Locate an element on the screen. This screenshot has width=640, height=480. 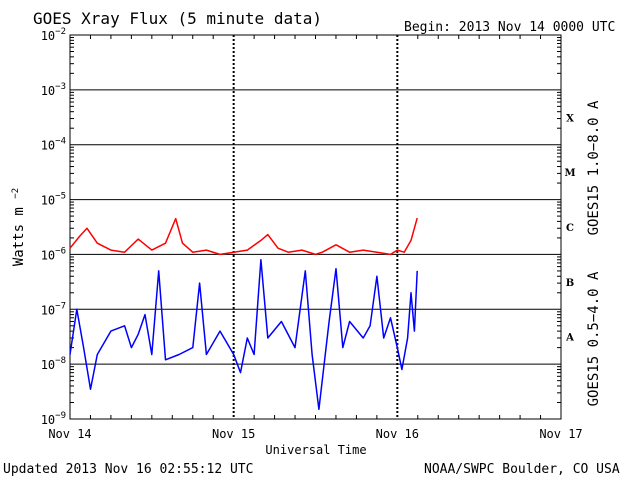
x-tick-label: Nov 14 is located at coordinates (69, 434).